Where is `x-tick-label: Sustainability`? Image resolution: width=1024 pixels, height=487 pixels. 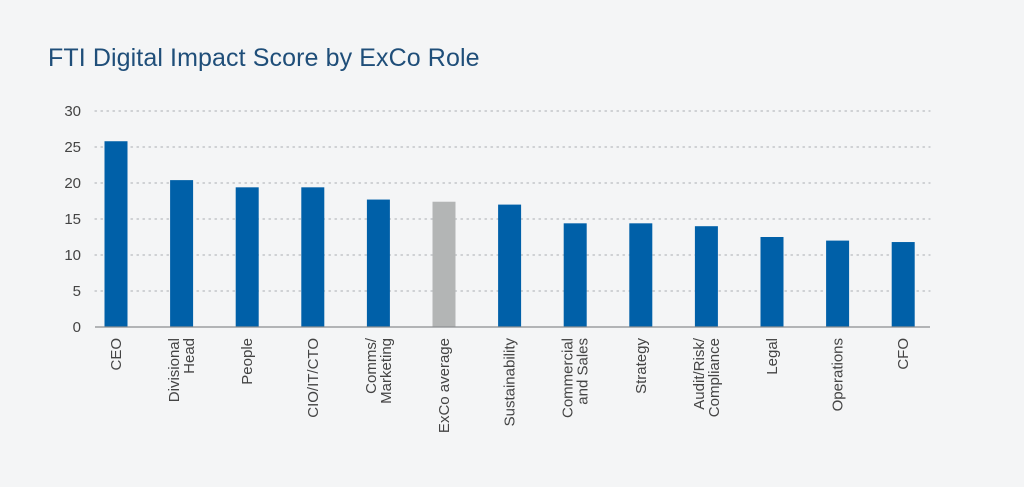
x-tick-label: Sustainability is located at coordinates (510, 382).